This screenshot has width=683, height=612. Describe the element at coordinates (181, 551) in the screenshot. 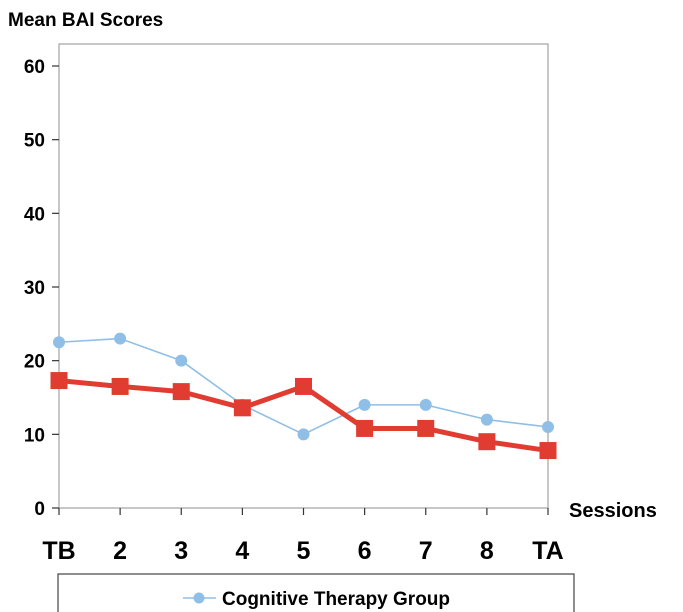

I see `x-tick-label: 3` at that location.